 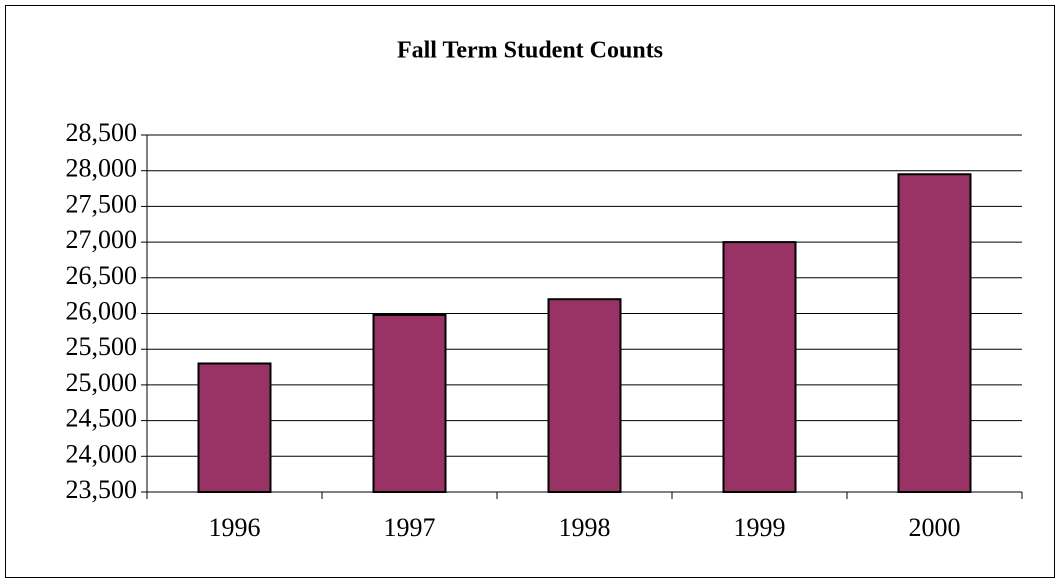 What do you see at coordinates (410, 527) in the screenshot?
I see `x-tick-label: 1997` at bounding box center [410, 527].